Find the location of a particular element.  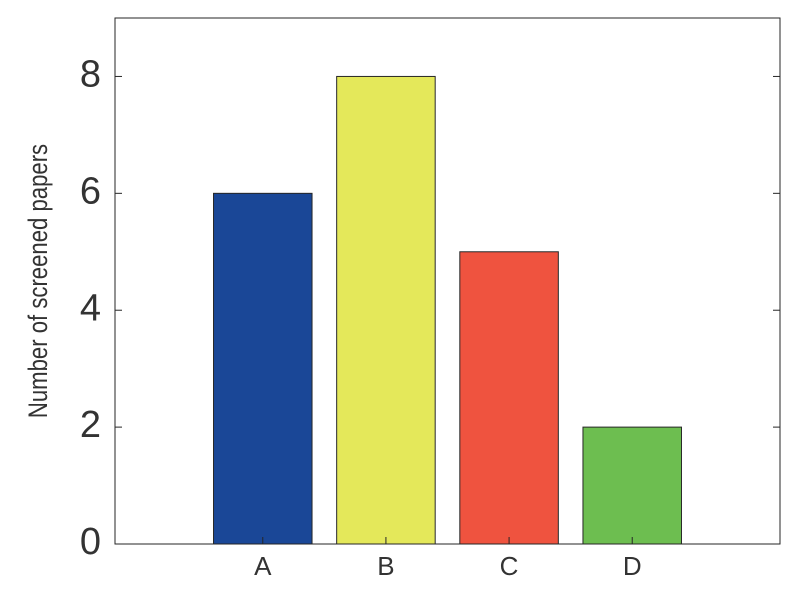

y-tick-label: 4 is located at coordinates (90, 308).